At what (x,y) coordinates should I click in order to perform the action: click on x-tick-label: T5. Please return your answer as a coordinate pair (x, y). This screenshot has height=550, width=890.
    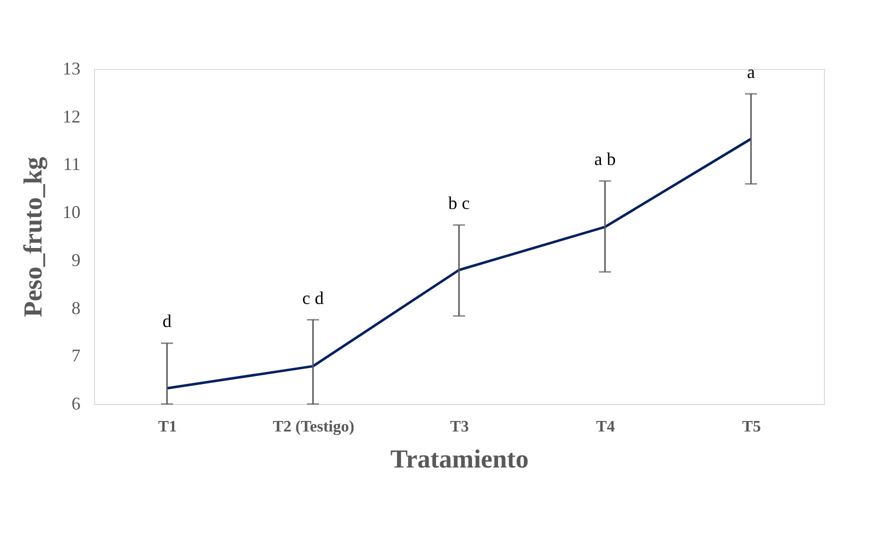
    Looking at the image, I should click on (751, 427).